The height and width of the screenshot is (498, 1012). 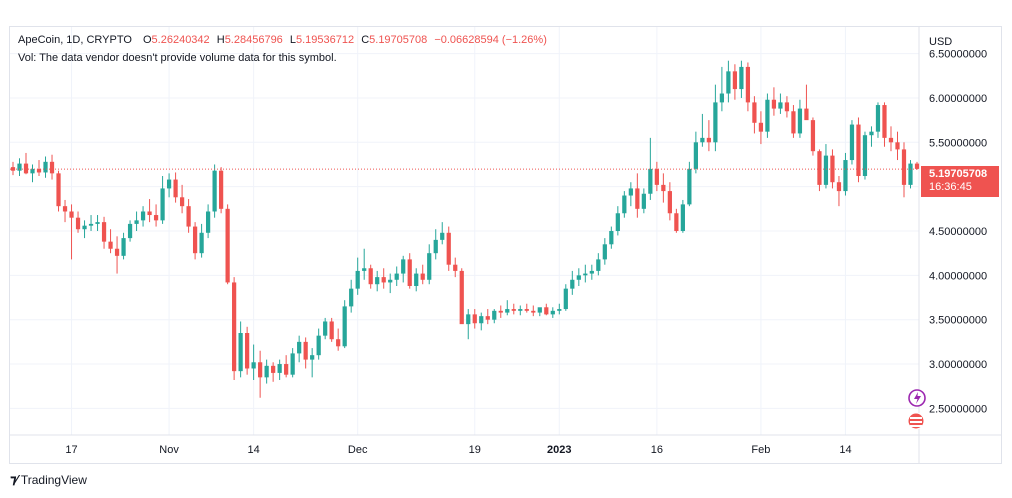 I want to click on time-tick-label: 14, so click(x=845, y=450).